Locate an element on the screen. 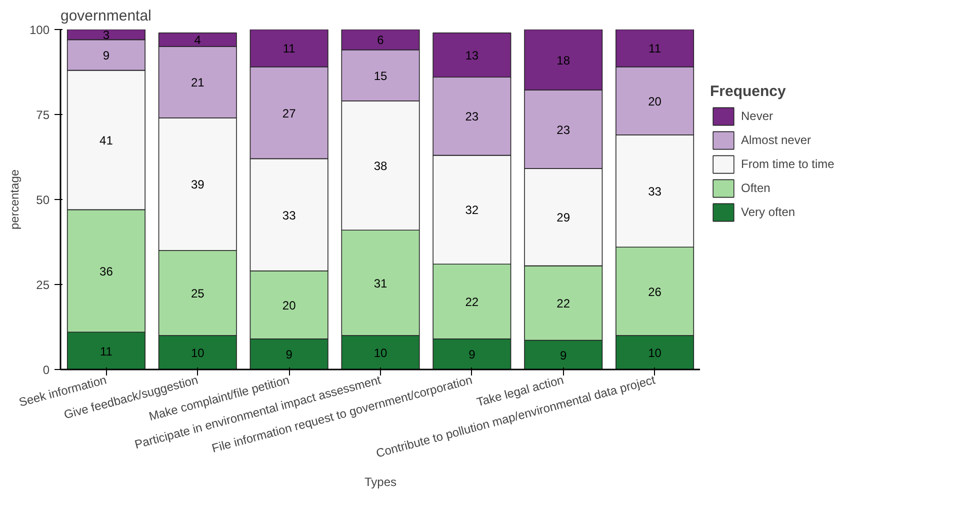 The image size is (971, 506). data-label: 41 is located at coordinates (107, 141).